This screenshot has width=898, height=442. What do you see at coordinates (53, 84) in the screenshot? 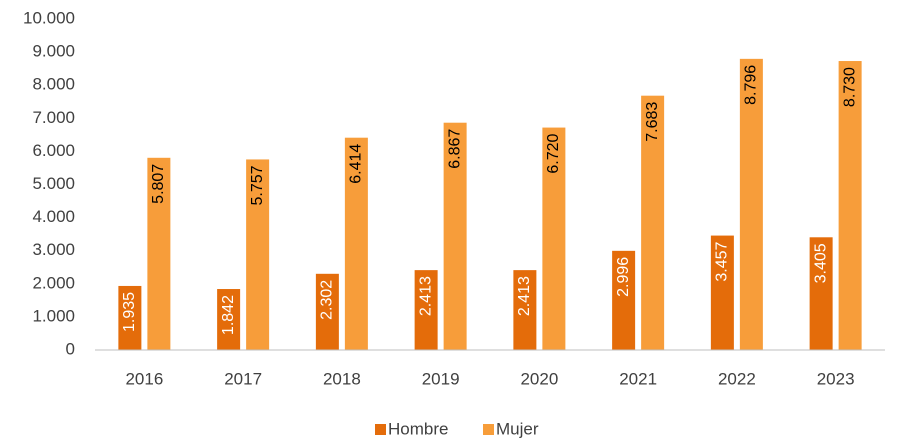
I see `y-tick-label: 8.000` at bounding box center [53, 84].